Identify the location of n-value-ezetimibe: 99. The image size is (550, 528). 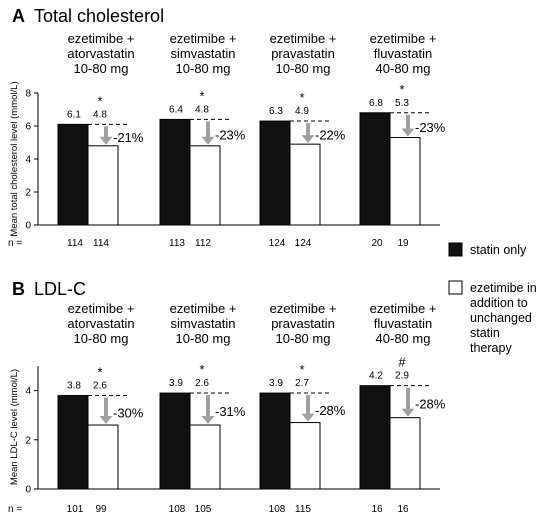
(101, 509).